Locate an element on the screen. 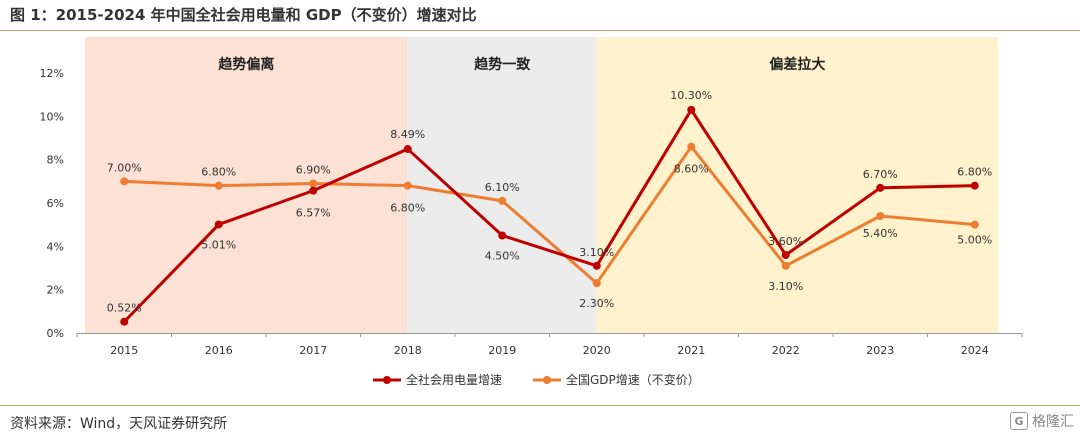 The height and width of the screenshot is (440, 1080). x-tick-label: 2021 is located at coordinates (691, 350).